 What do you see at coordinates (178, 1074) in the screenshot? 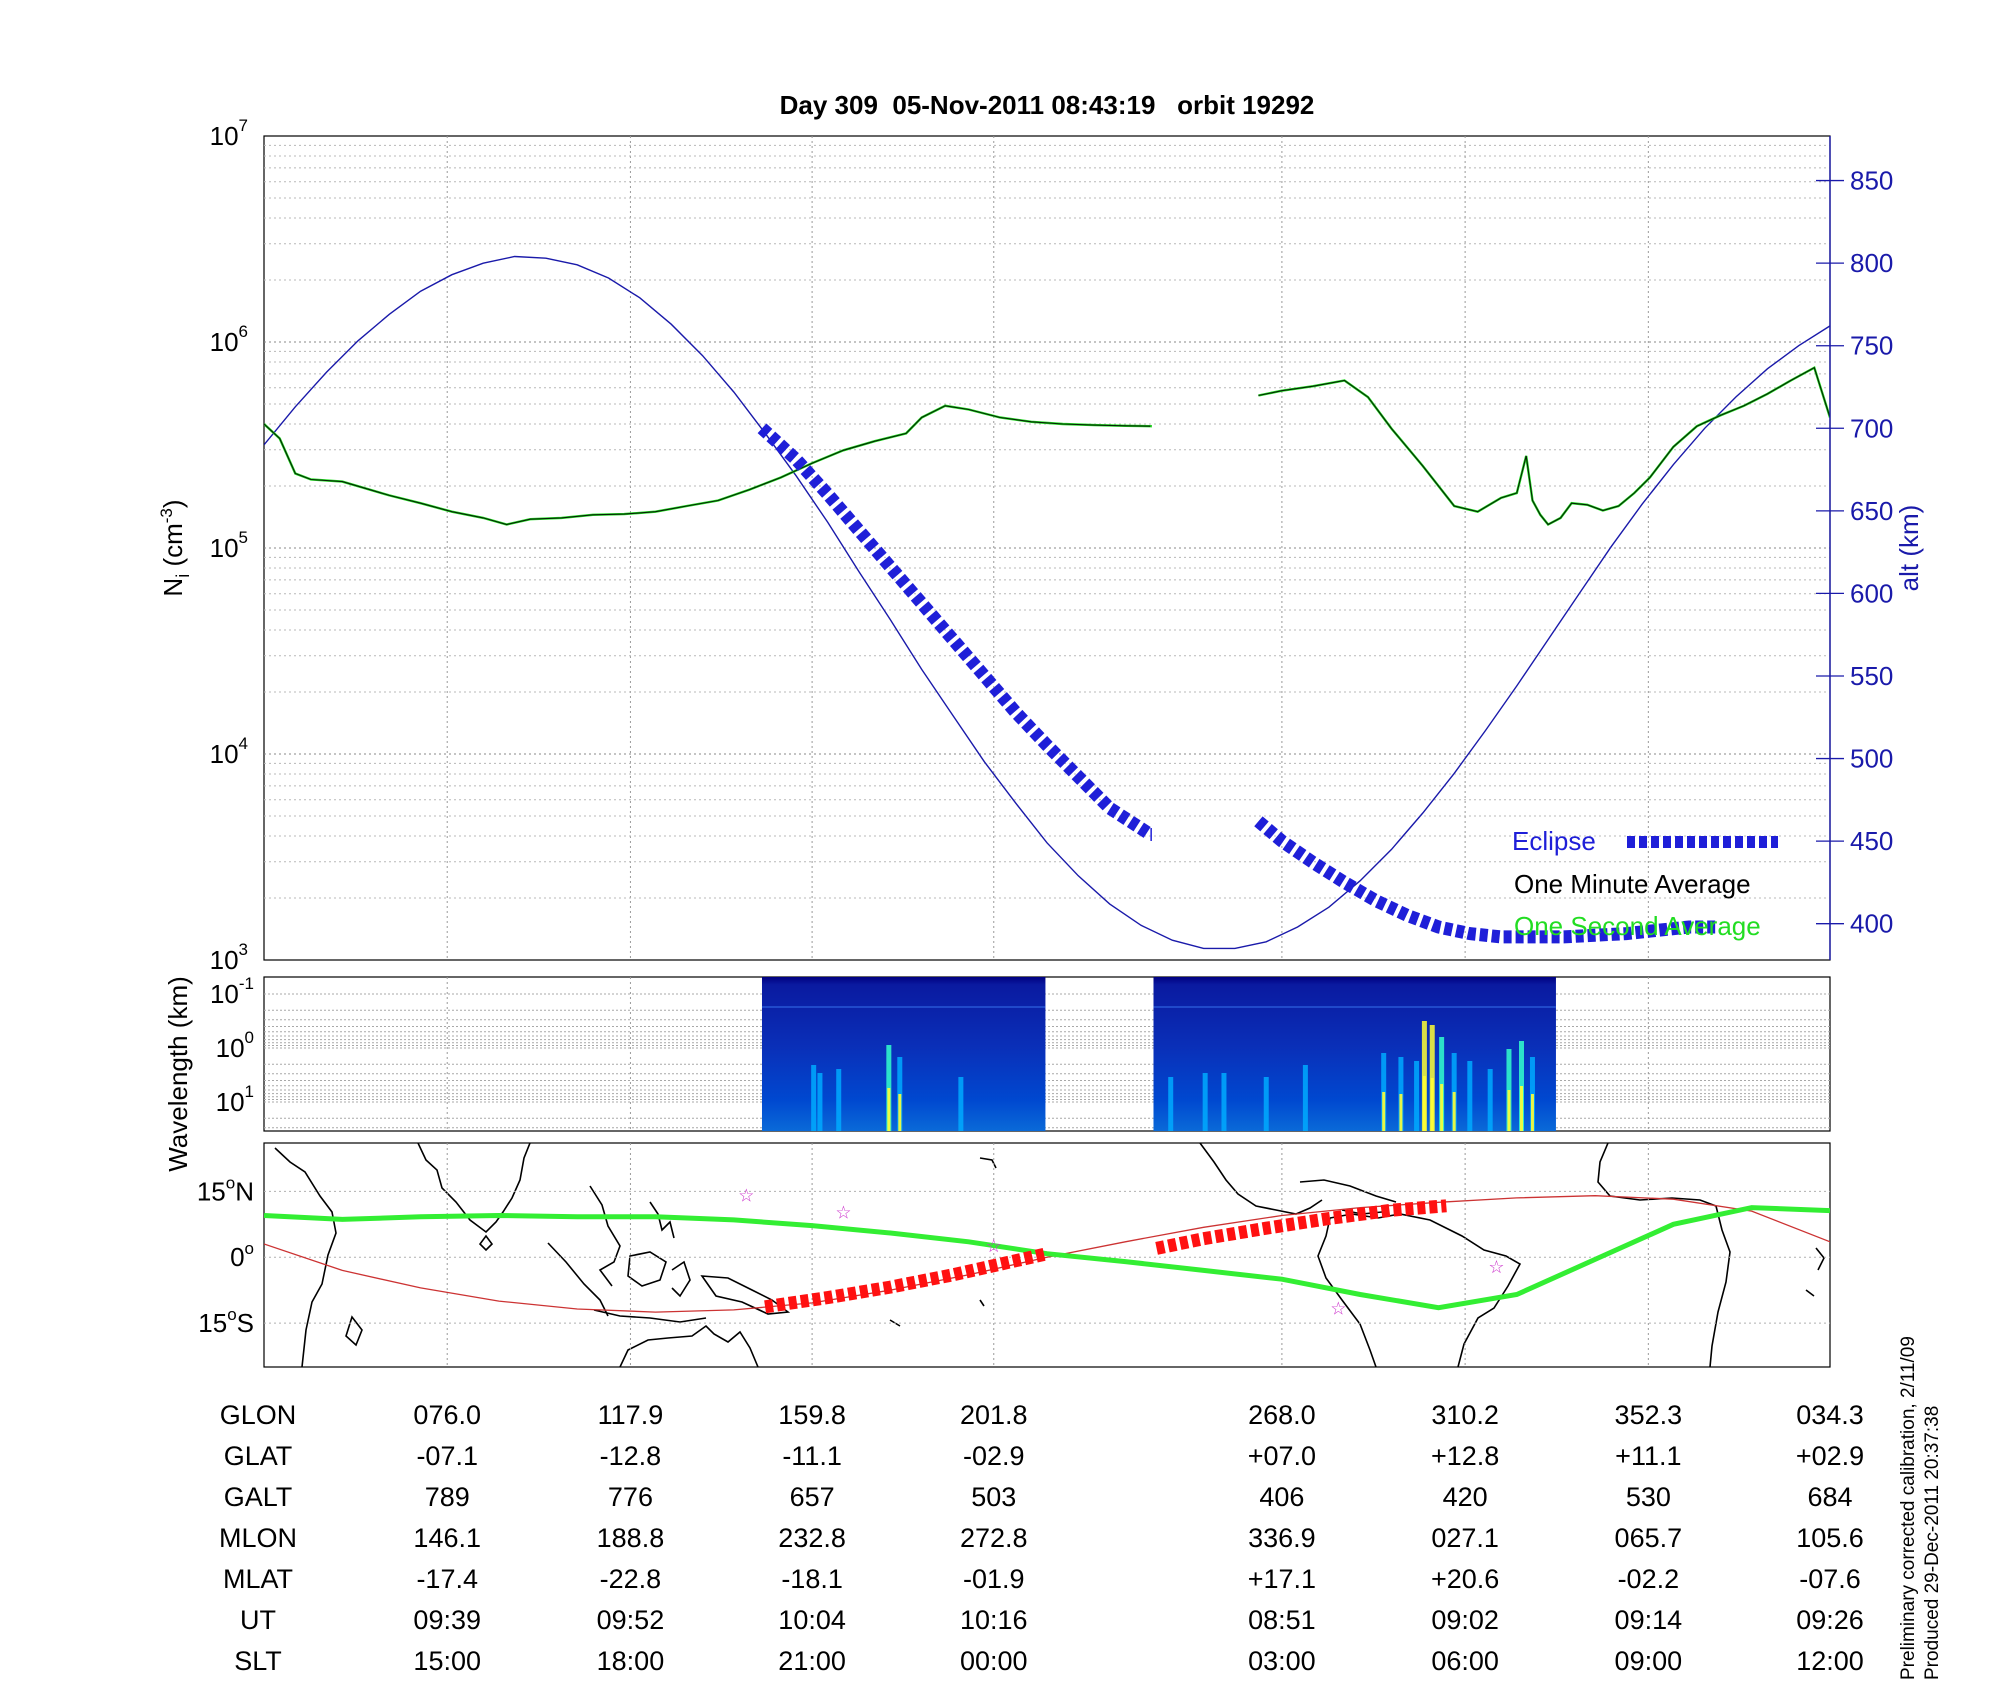
I see `spectrogram-y-axis-label: Wavelength (km)` at bounding box center [178, 1074].